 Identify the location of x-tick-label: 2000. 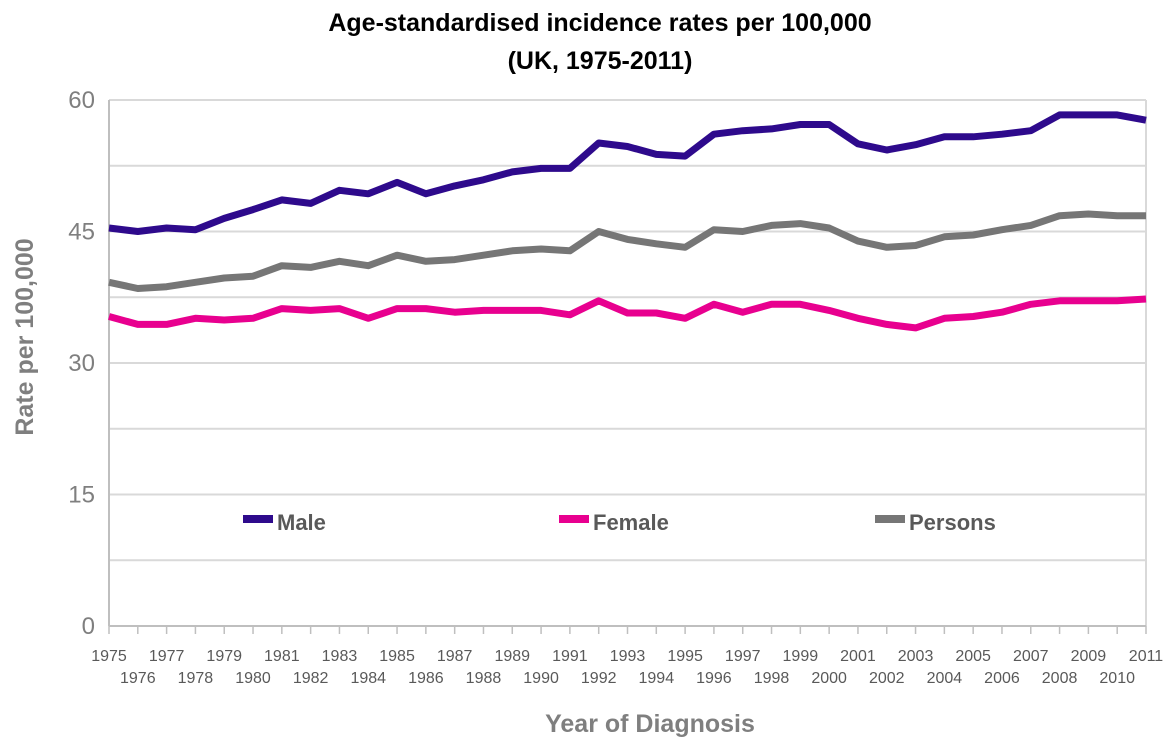
(829, 678).